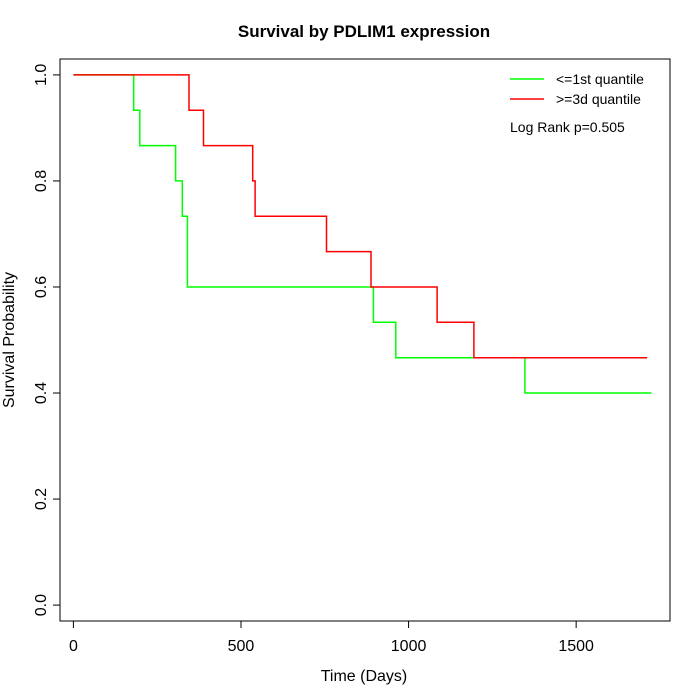  What do you see at coordinates (41, 287) in the screenshot?
I see `y-tick-label: 0.6` at bounding box center [41, 287].